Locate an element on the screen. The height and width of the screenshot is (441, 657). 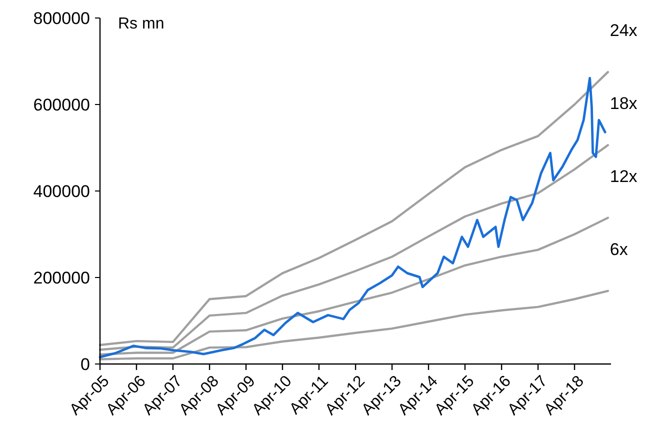
y-tick-label: 800000 is located at coordinates (61, 18).